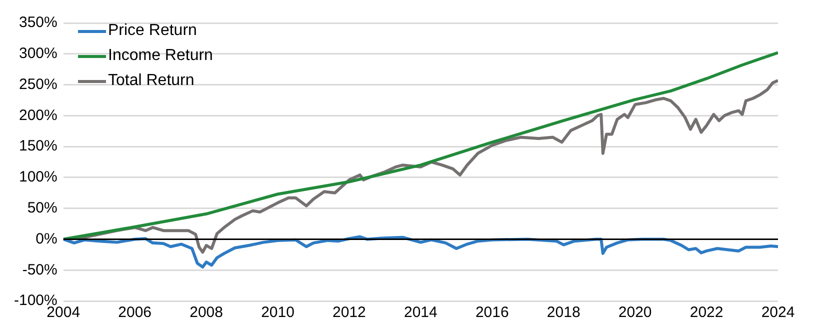  What do you see at coordinates (421, 313) in the screenshot?
I see `x-tick-label: 2014` at bounding box center [421, 313].